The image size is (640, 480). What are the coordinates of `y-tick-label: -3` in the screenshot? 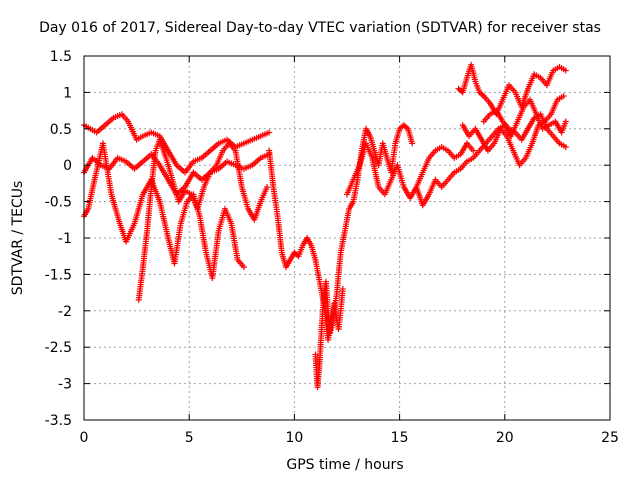 It's located at (65, 385).